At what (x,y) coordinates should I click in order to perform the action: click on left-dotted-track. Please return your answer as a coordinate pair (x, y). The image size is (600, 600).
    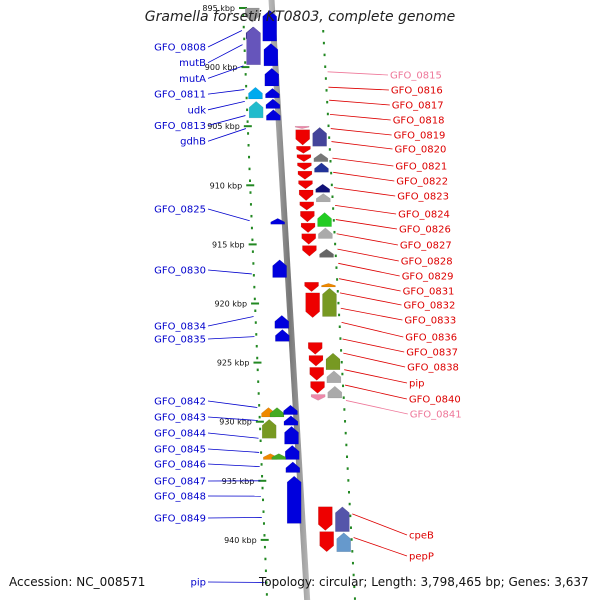
    Looking at the image, I should click on (255, 305).